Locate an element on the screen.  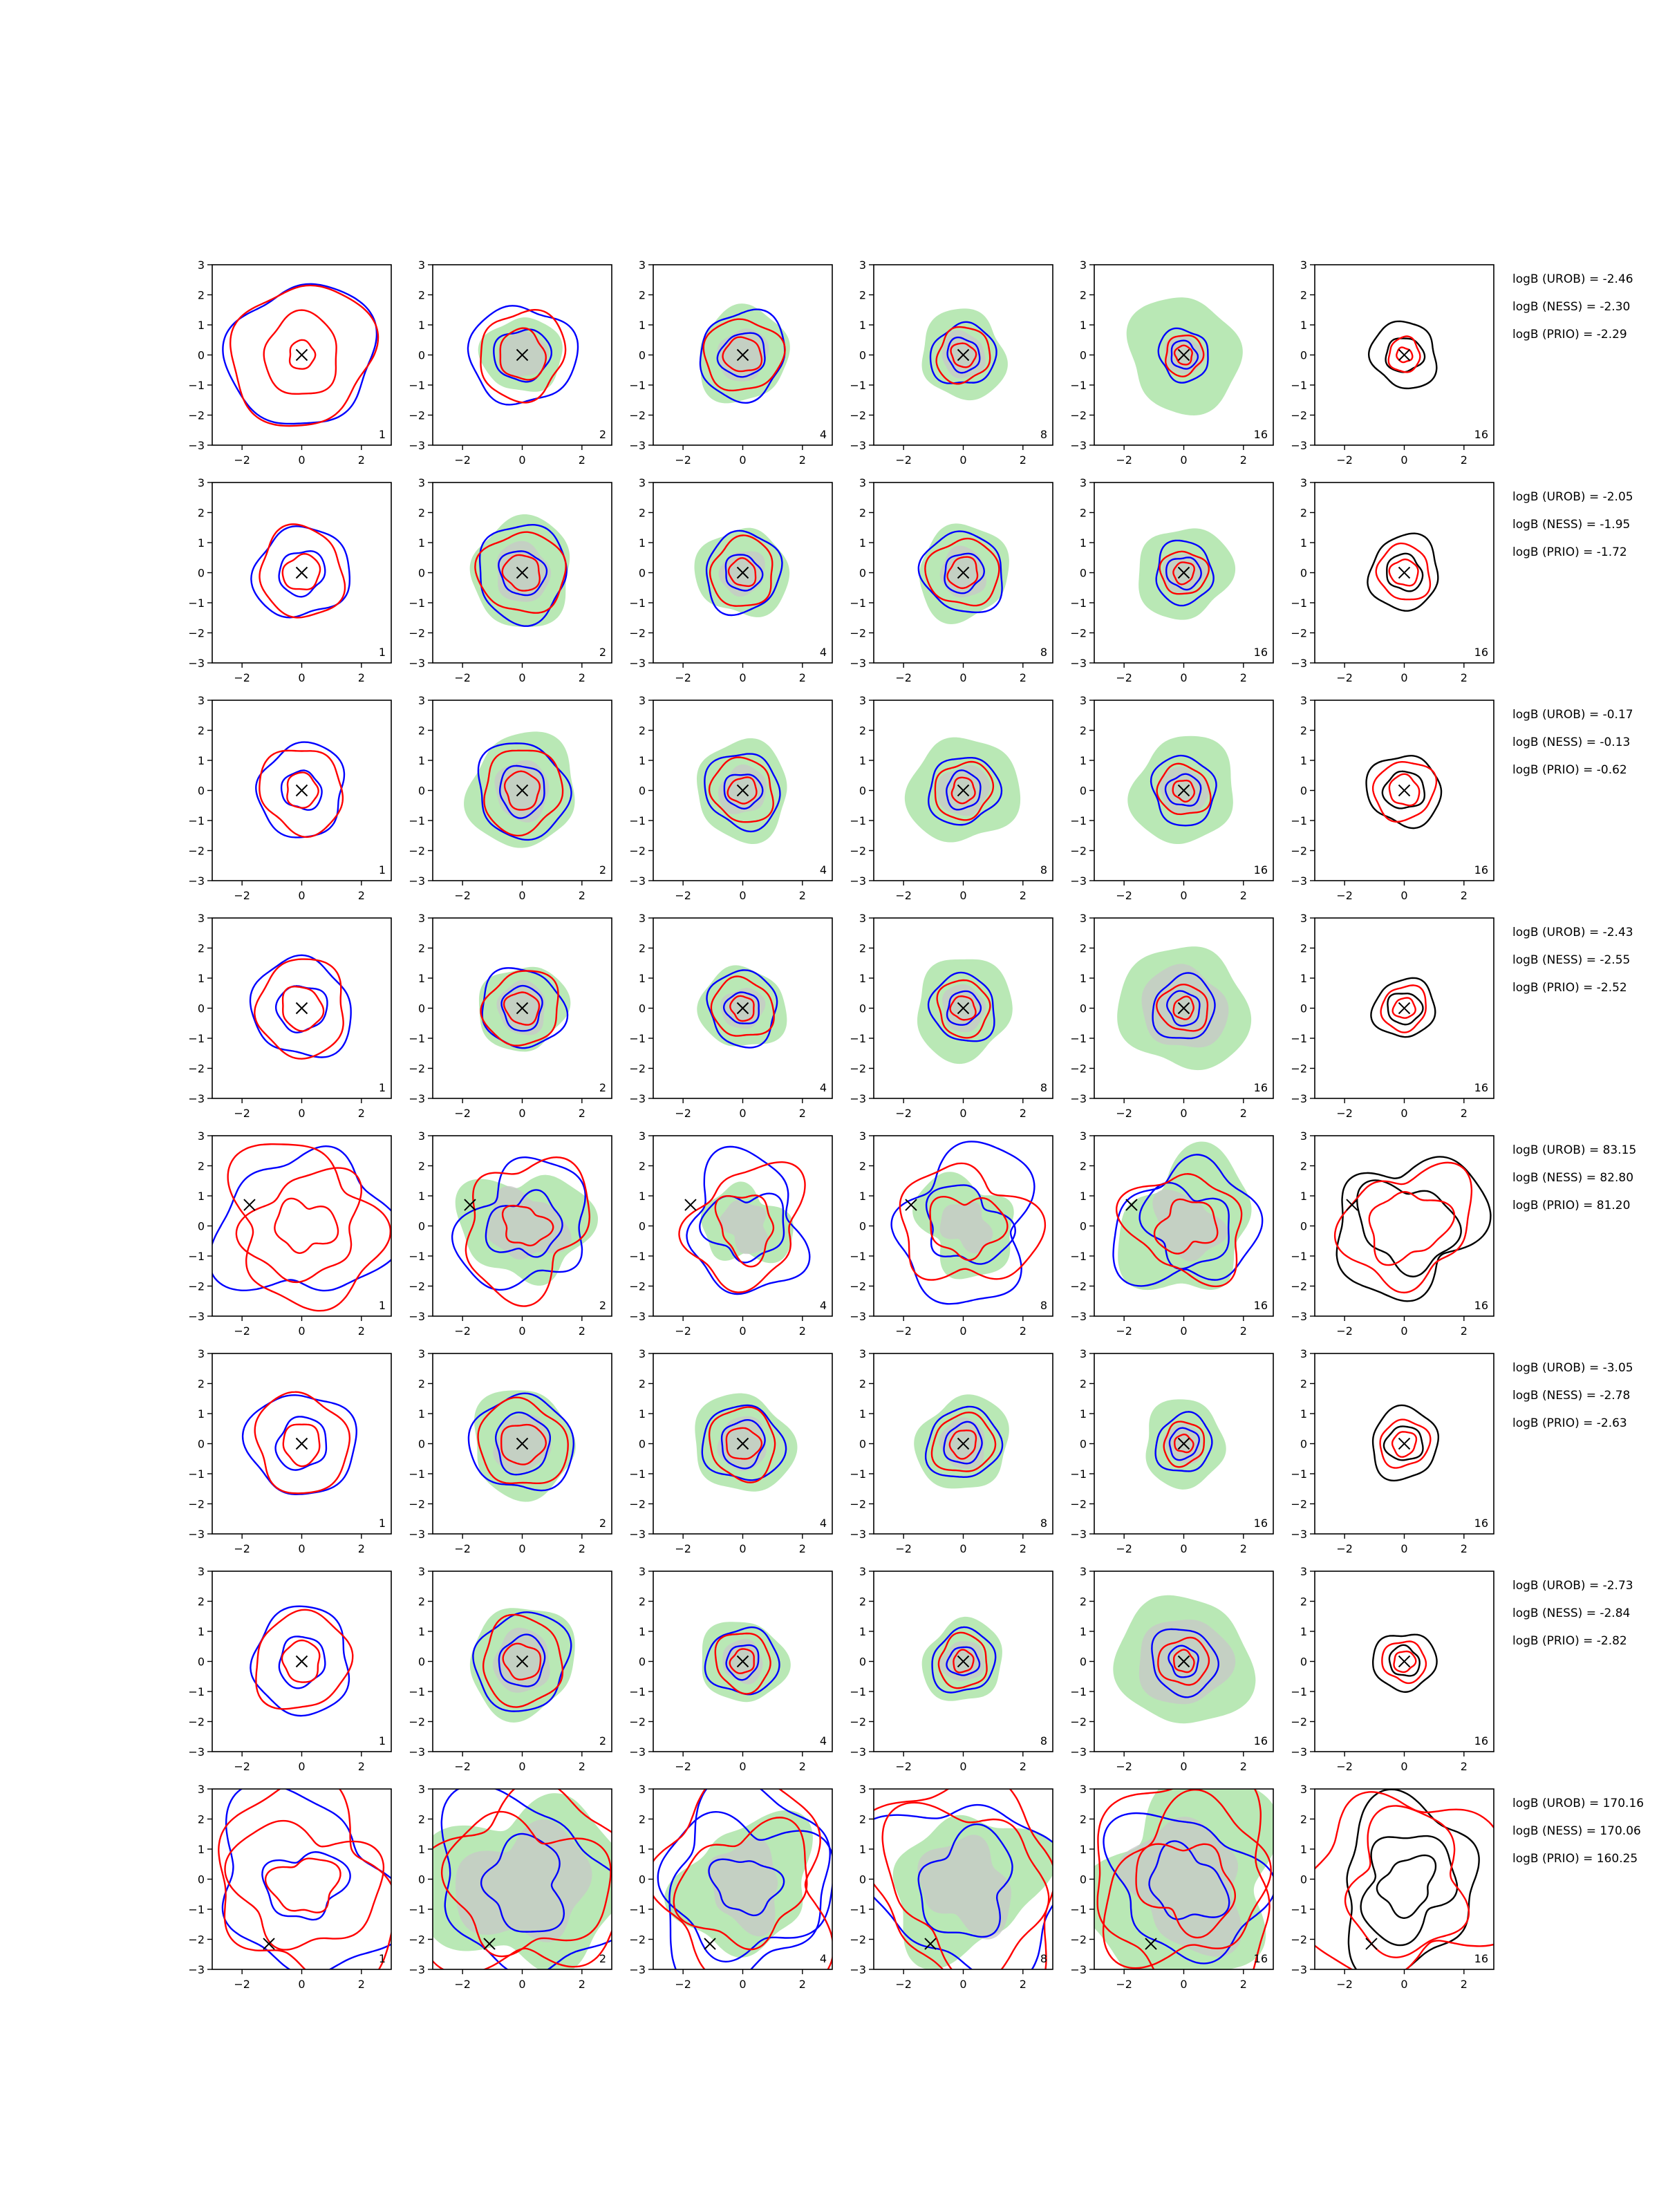
panel-r3-c3: 3 2 1 0 −1 −2 −3 −2 0 2 4 is located at coordinates (731, 798).